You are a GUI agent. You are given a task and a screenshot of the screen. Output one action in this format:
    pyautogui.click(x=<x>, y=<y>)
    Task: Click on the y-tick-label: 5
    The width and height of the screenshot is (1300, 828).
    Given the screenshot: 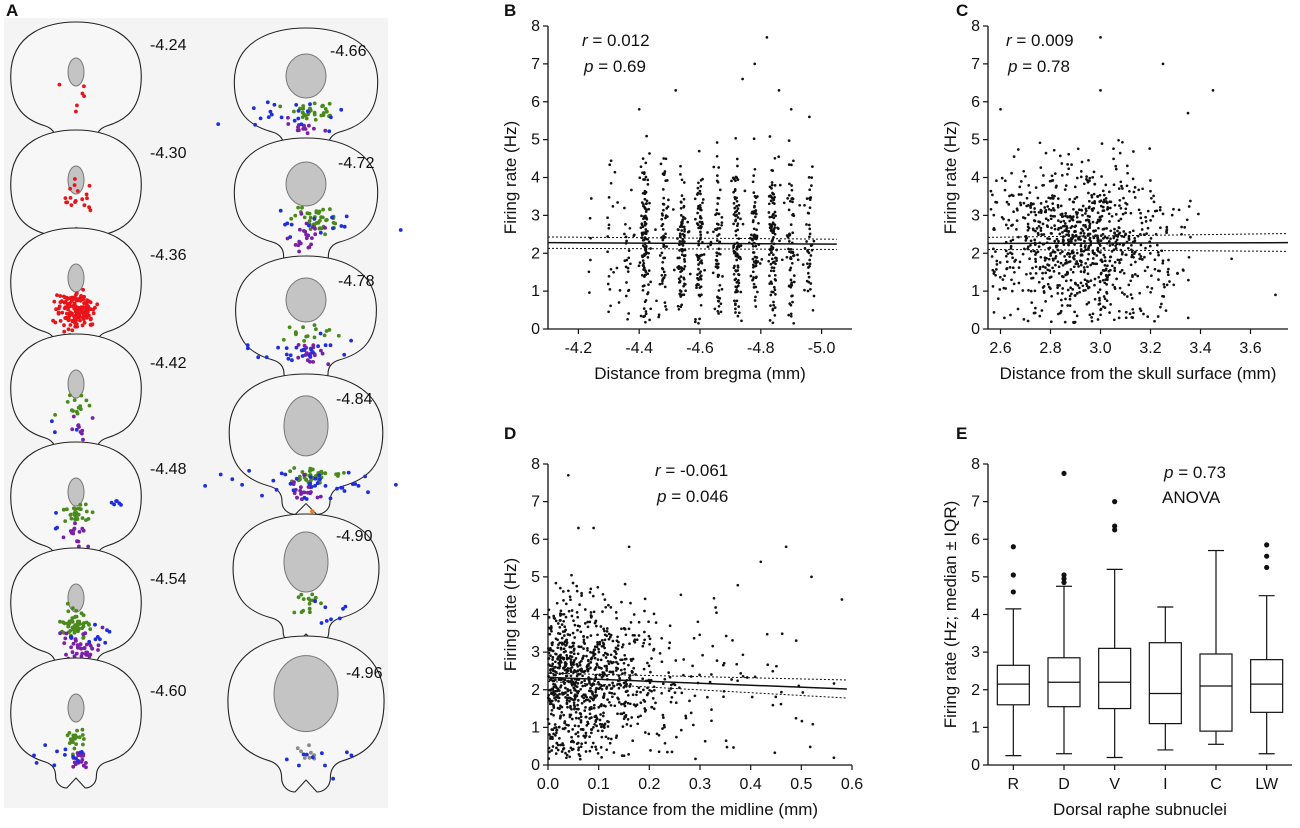 What is the action you would take?
    pyautogui.click(x=975, y=577)
    